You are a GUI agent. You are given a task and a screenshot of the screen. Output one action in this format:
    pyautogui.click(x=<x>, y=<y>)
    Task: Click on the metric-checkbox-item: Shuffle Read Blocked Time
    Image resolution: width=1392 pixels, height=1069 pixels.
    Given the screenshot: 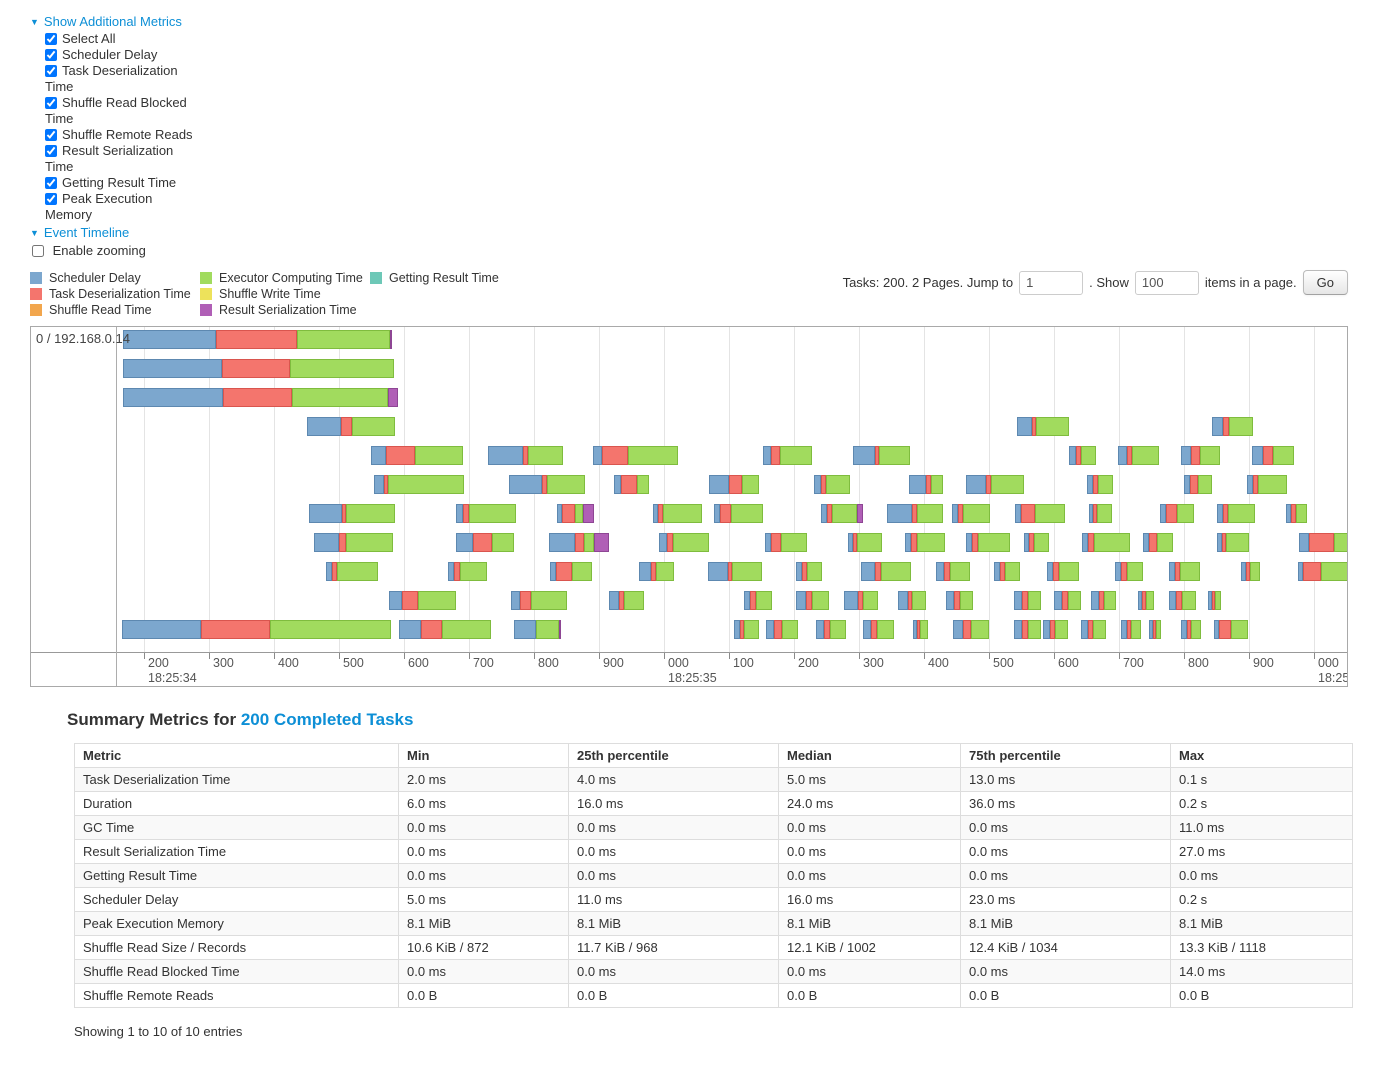 What is the action you would take?
    pyautogui.click(x=121, y=111)
    